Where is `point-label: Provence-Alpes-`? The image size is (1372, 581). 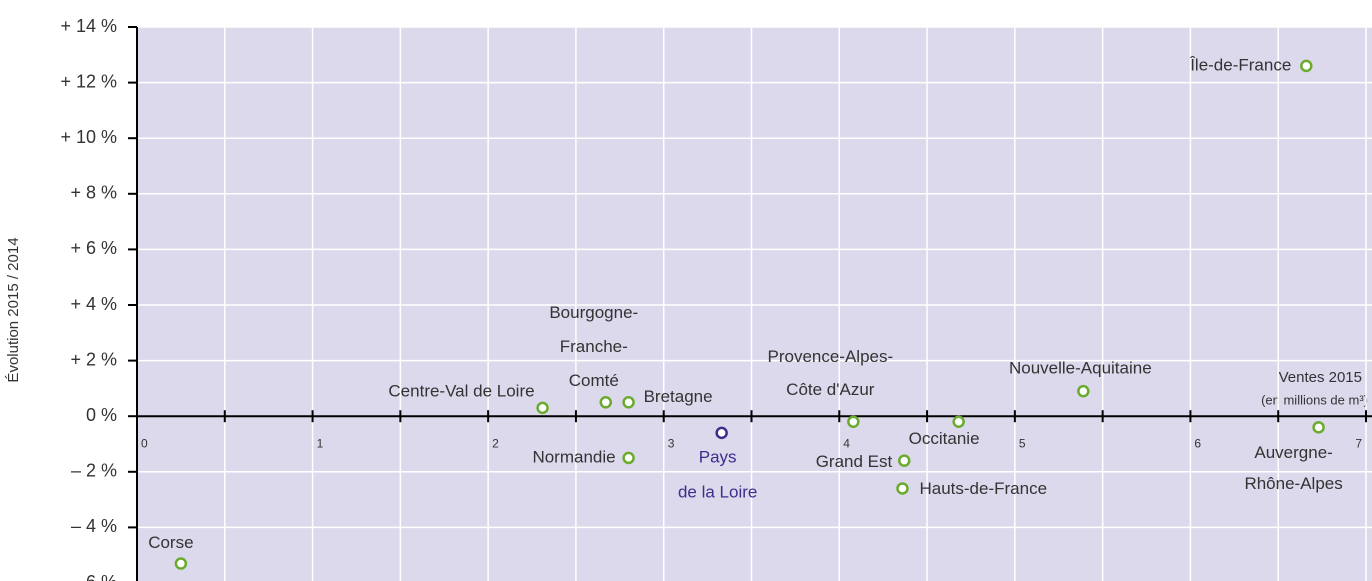
point-label: Provence-Alpes- is located at coordinates (830, 356).